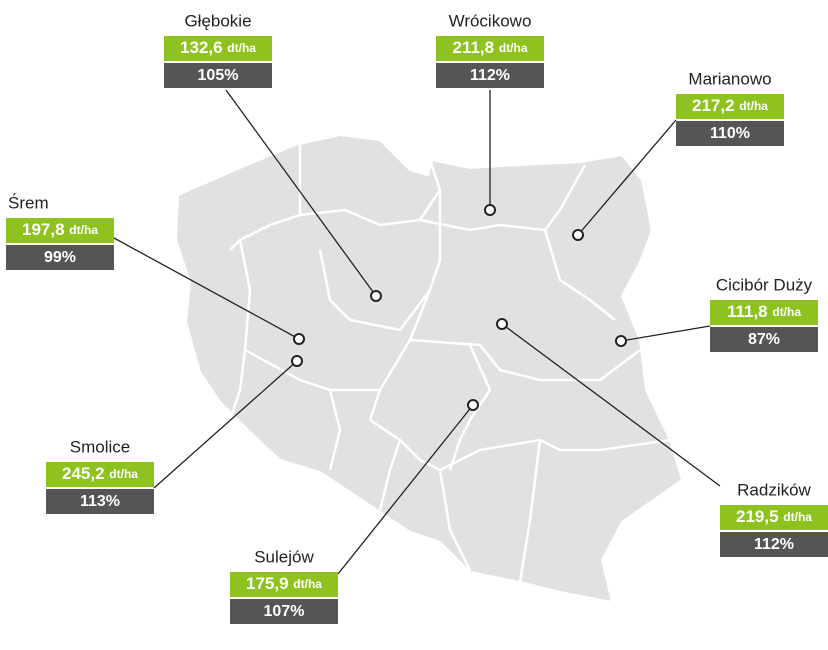 Image resolution: width=828 pixels, height=650 pixels. I want to click on yield-value: 197,8, so click(43, 229).